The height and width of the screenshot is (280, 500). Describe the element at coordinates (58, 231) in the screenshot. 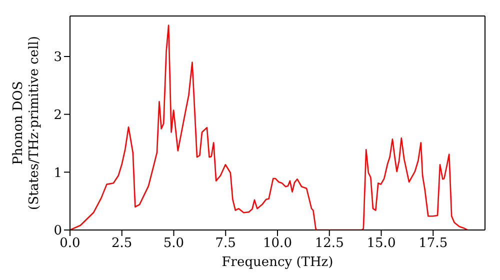

I see `y-tick-label: 0` at that location.